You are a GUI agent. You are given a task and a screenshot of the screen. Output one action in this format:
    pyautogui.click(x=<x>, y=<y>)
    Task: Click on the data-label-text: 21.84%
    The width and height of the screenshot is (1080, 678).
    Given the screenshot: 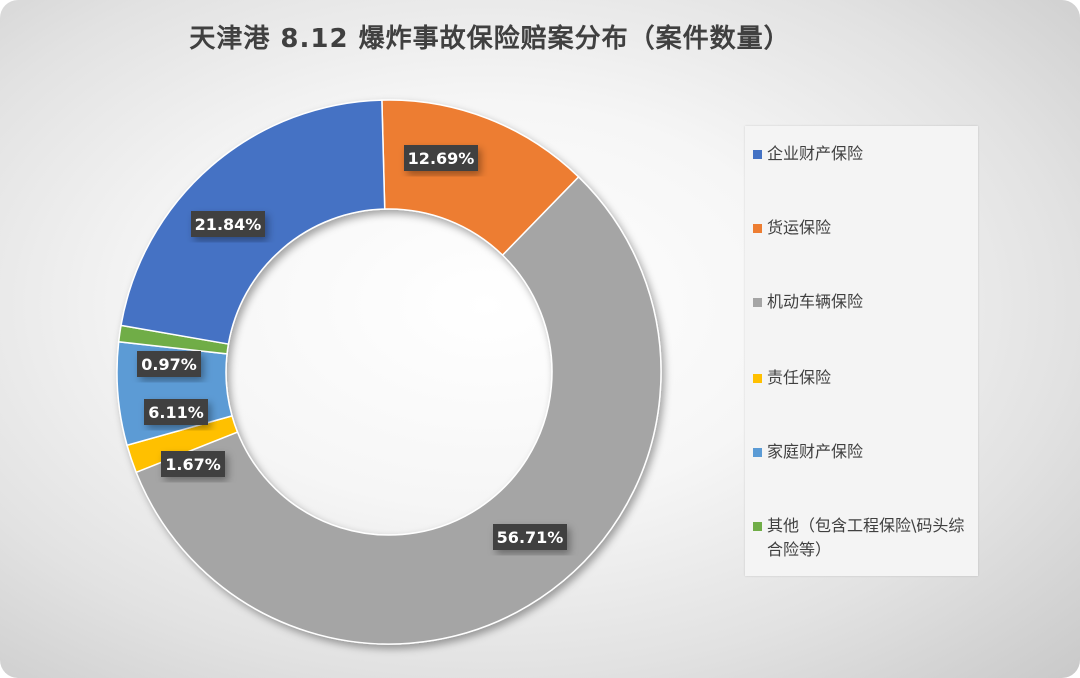 What is the action you would take?
    pyautogui.click(x=228, y=224)
    